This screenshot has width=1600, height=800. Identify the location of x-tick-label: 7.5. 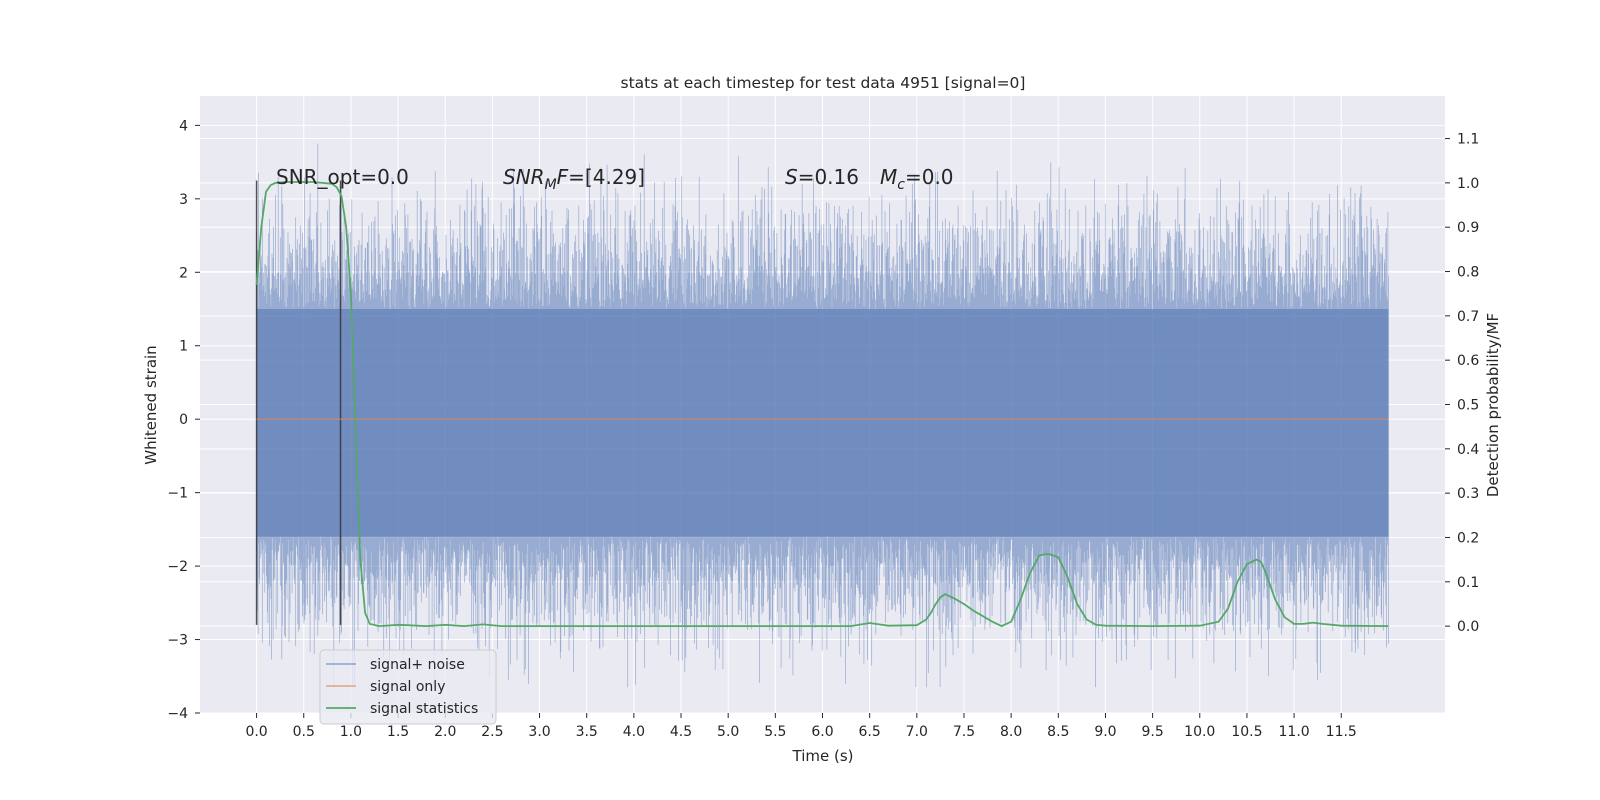
(964, 732).